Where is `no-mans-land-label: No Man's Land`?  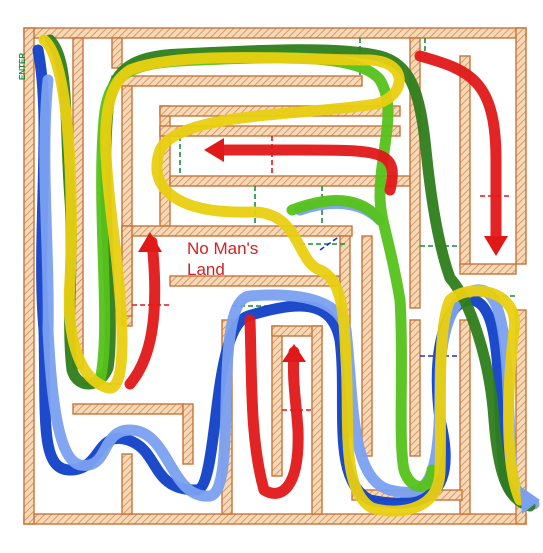 no-mans-land-label: No Man's Land is located at coordinates (242, 259).